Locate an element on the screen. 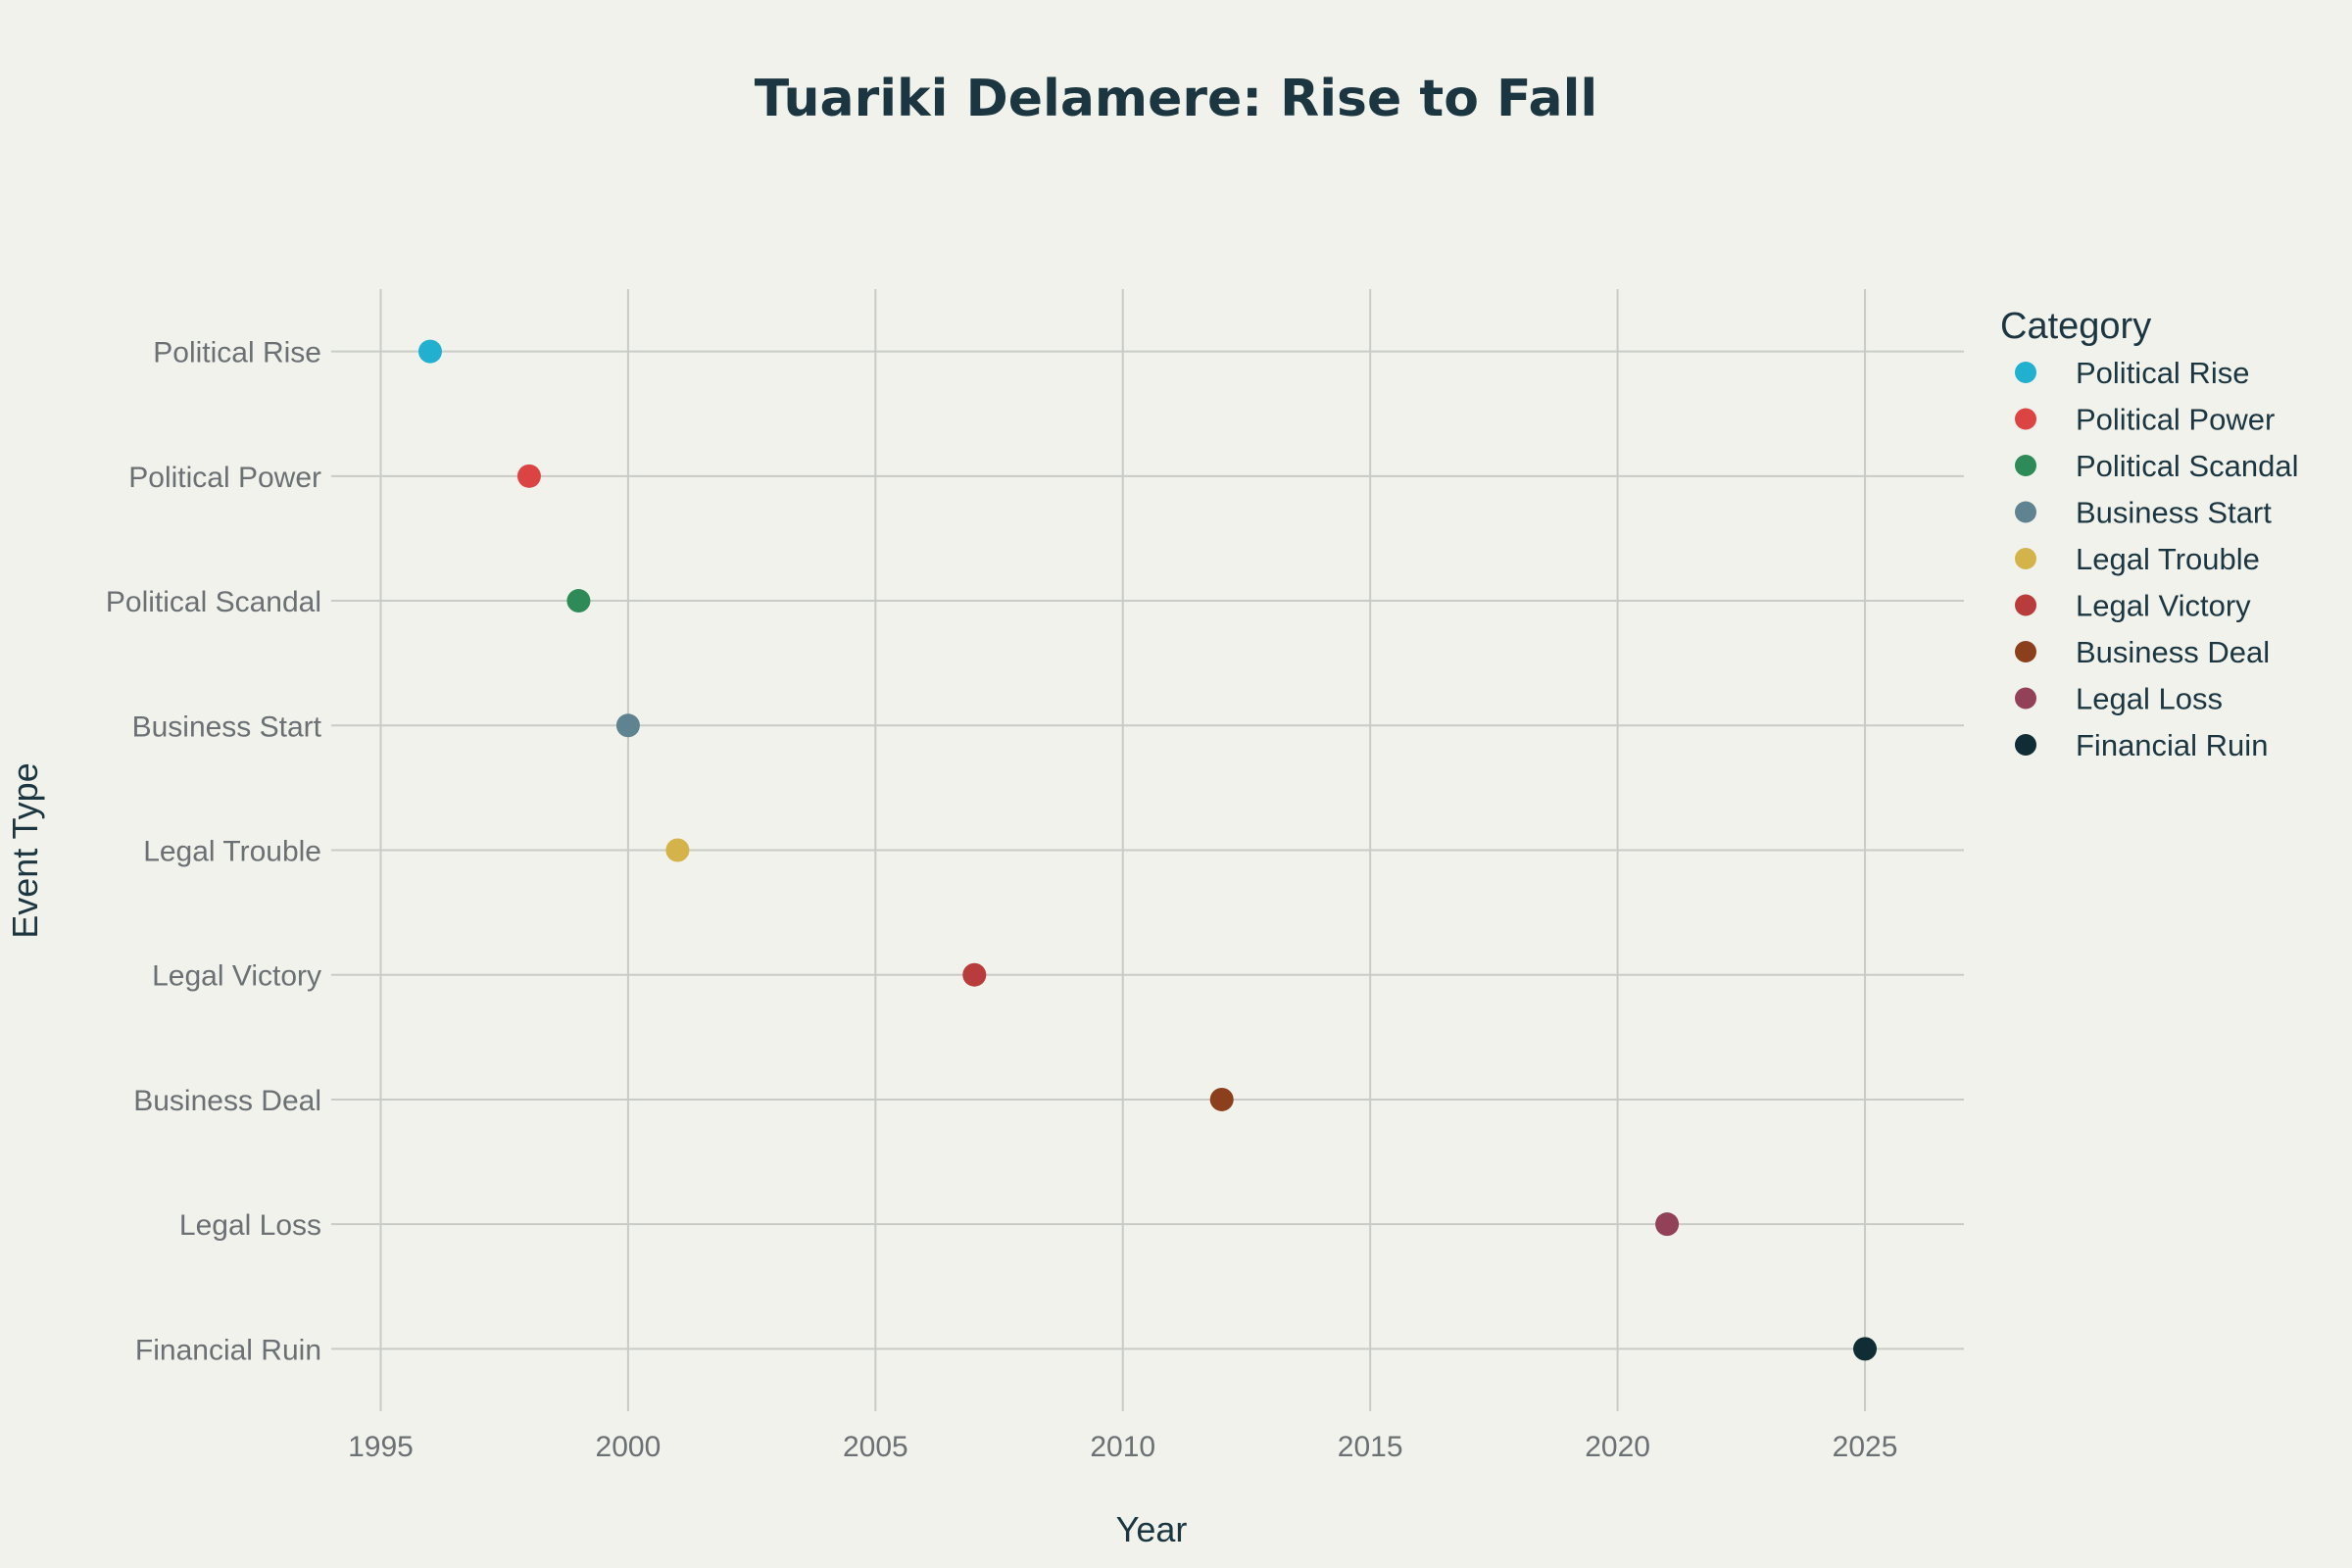 This screenshot has width=2352, height=1568. legend-label: Business Start is located at coordinates (2174, 513).